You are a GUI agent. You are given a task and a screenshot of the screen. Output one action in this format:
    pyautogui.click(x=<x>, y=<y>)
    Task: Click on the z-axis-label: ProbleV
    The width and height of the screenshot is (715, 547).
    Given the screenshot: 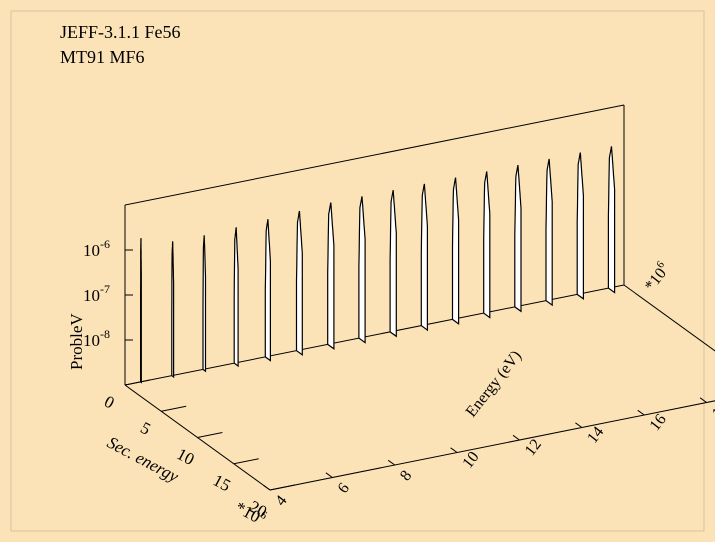 What is the action you would take?
    pyautogui.click(x=76, y=341)
    